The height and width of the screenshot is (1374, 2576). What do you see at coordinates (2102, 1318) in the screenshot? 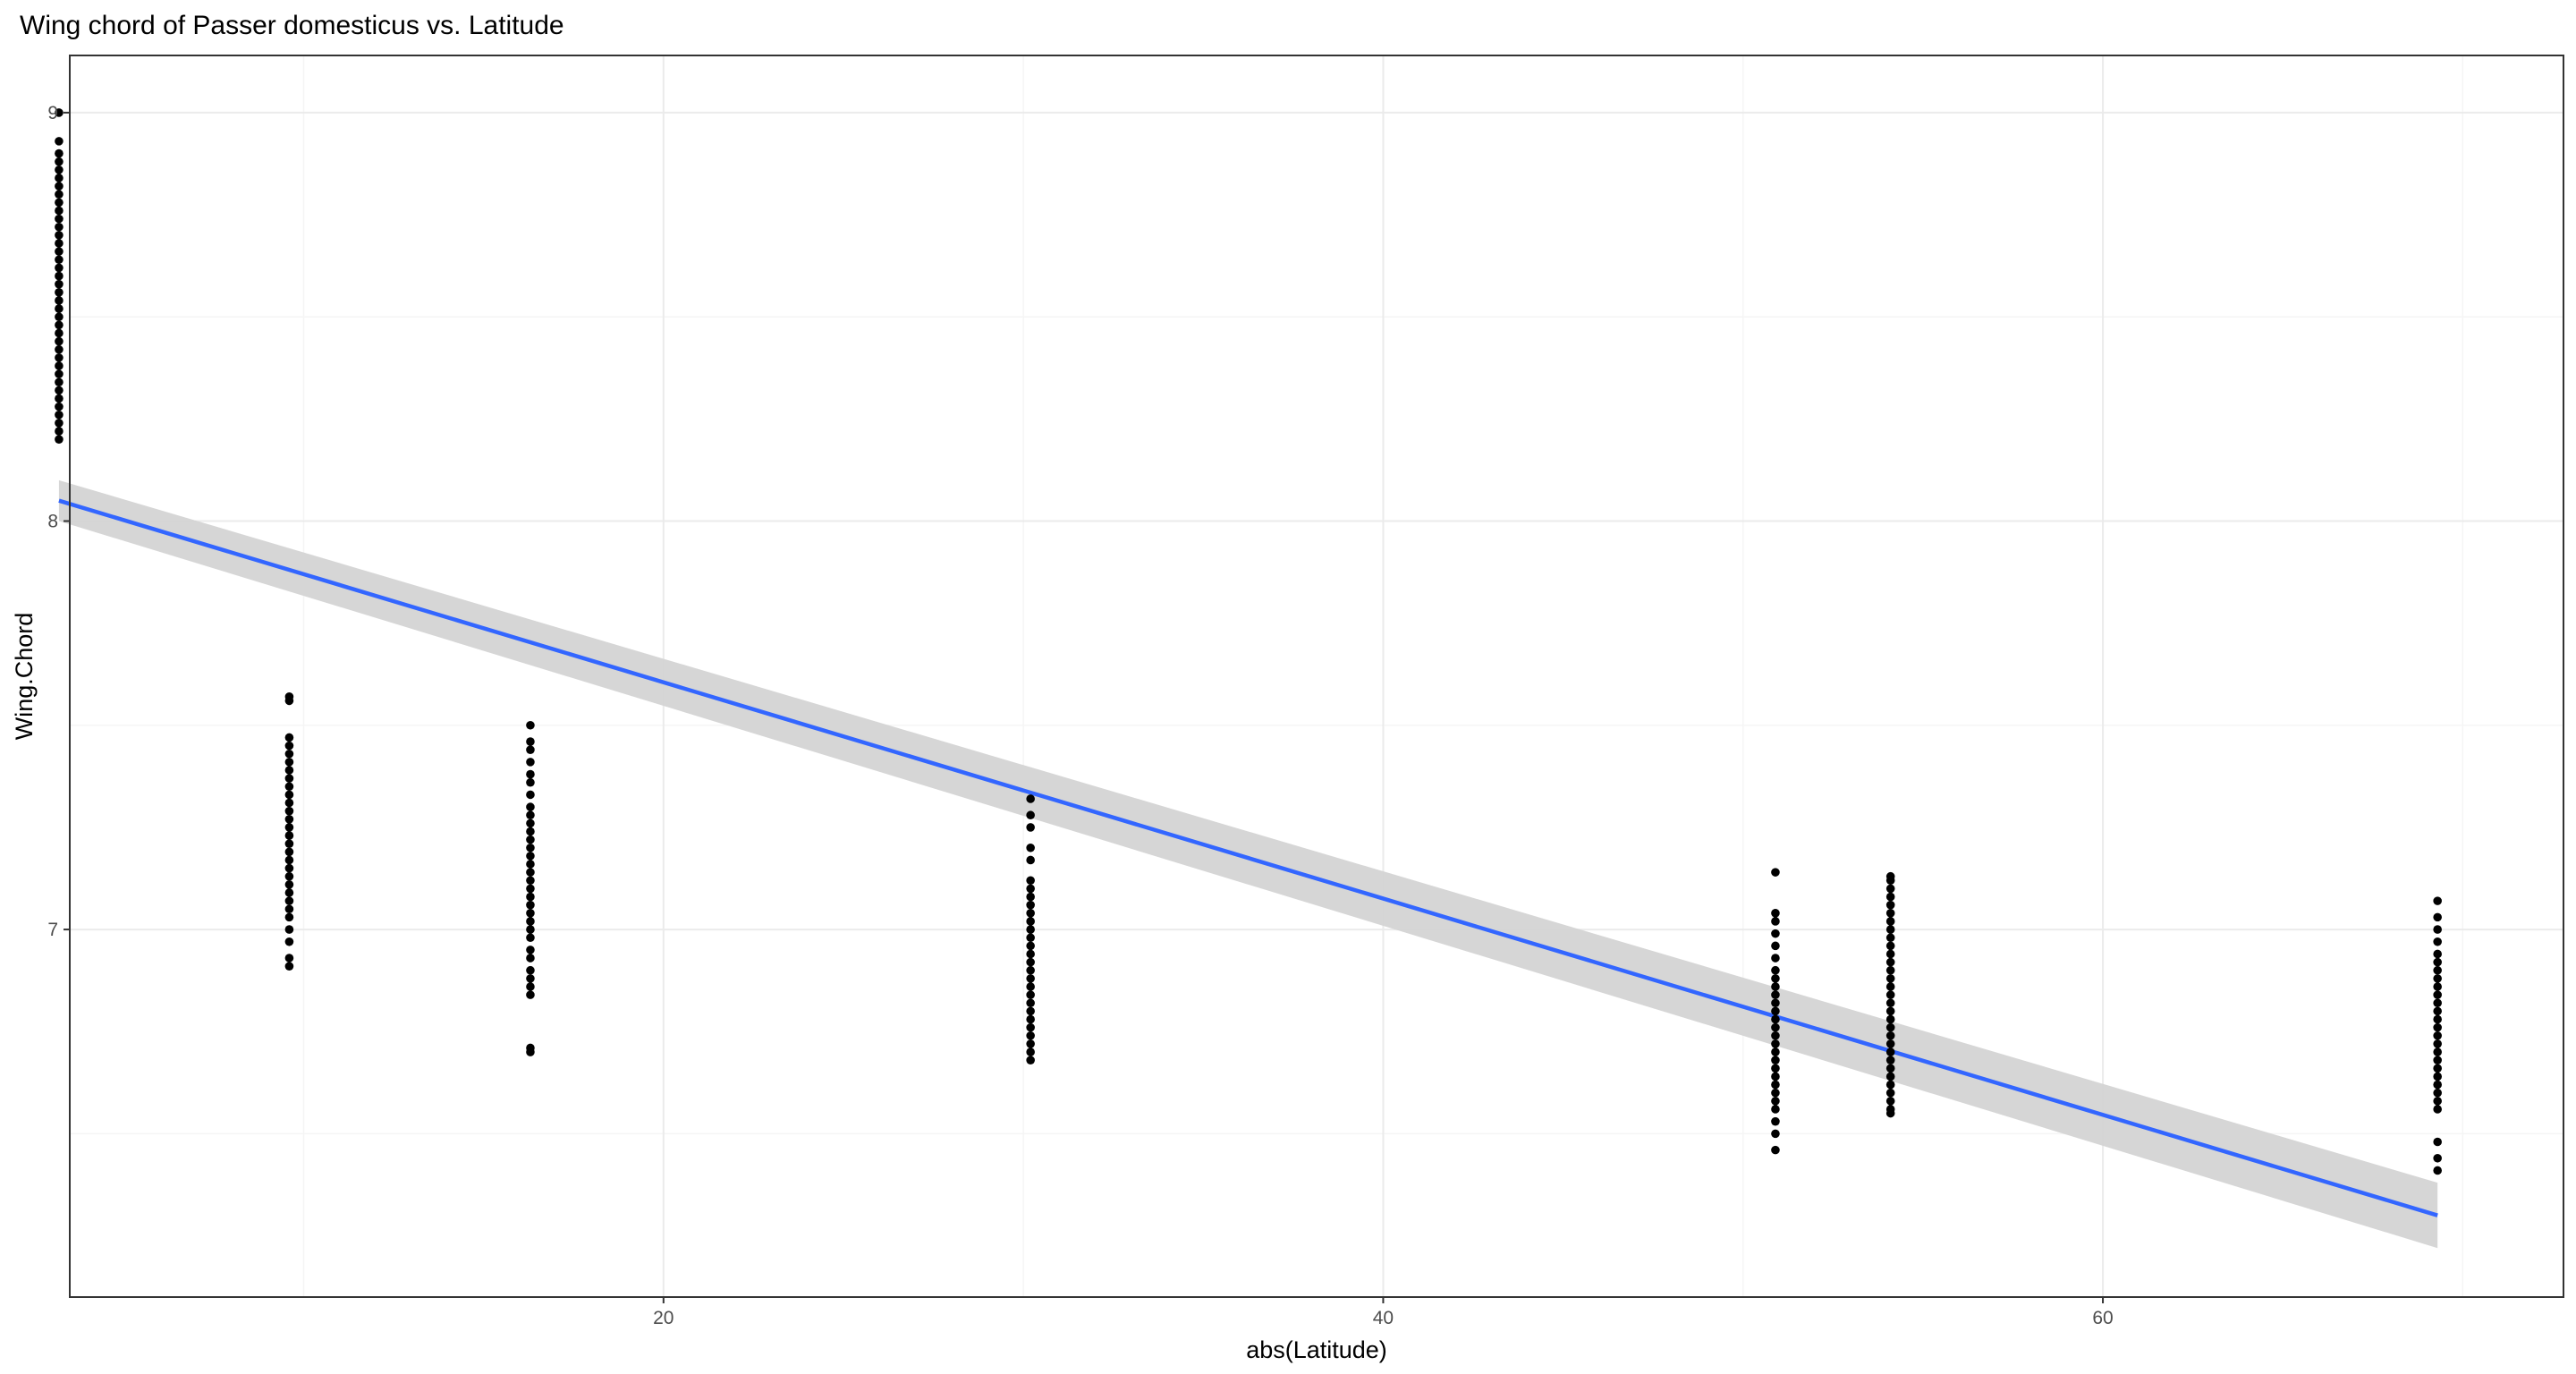
I see `x-tick-label: 60` at bounding box center [2102, 1318].